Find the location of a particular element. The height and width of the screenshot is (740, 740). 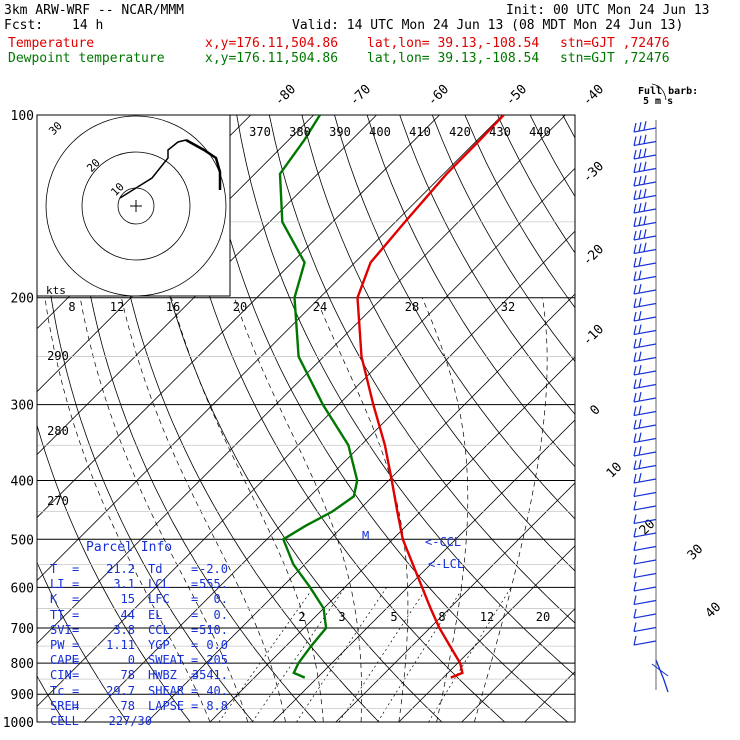

mixing-ratio-label: 5 is located at coordinates (393, 617).